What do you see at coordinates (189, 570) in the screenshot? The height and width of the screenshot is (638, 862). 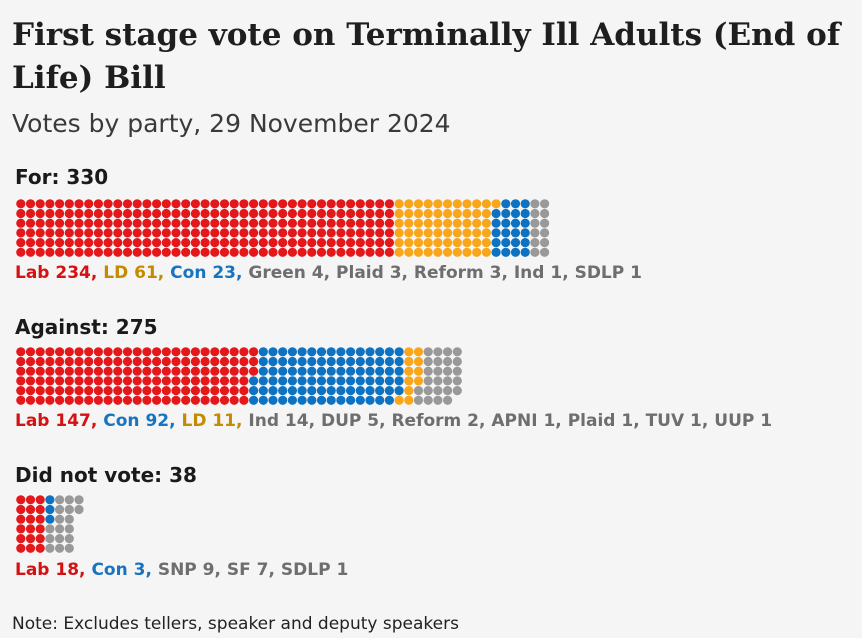 I see `legend-item-snp: SNP 9,` at bounding box center [189, 570].